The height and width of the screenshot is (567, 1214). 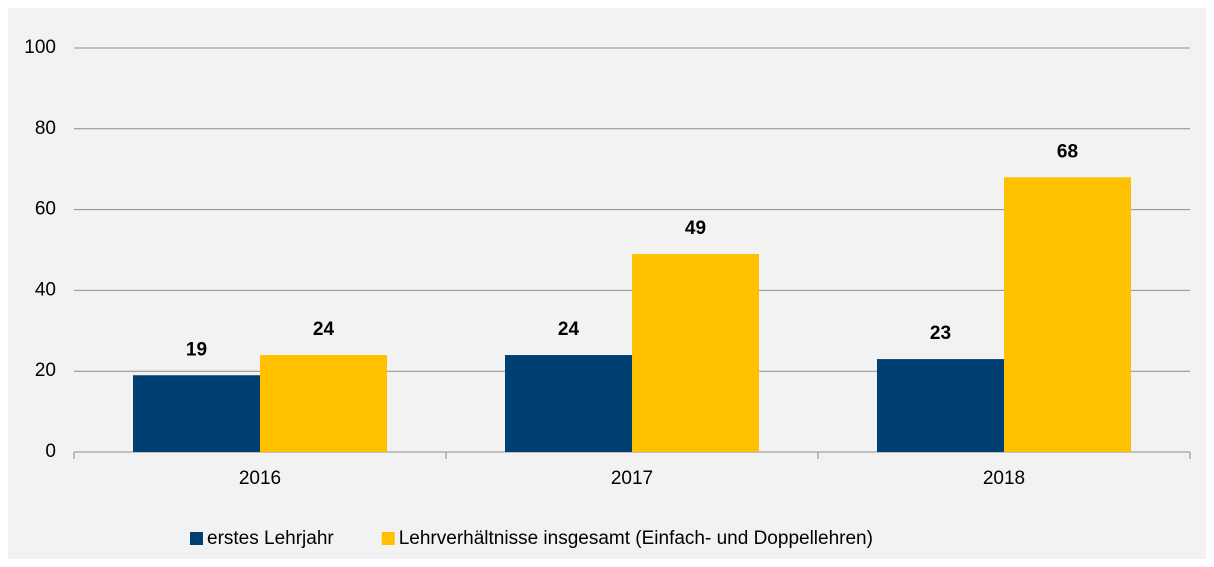 What do you see at coordinates (45, 128) in the screenshot?
I see `y-tick-label: 80` at bounding box center [45, 128].